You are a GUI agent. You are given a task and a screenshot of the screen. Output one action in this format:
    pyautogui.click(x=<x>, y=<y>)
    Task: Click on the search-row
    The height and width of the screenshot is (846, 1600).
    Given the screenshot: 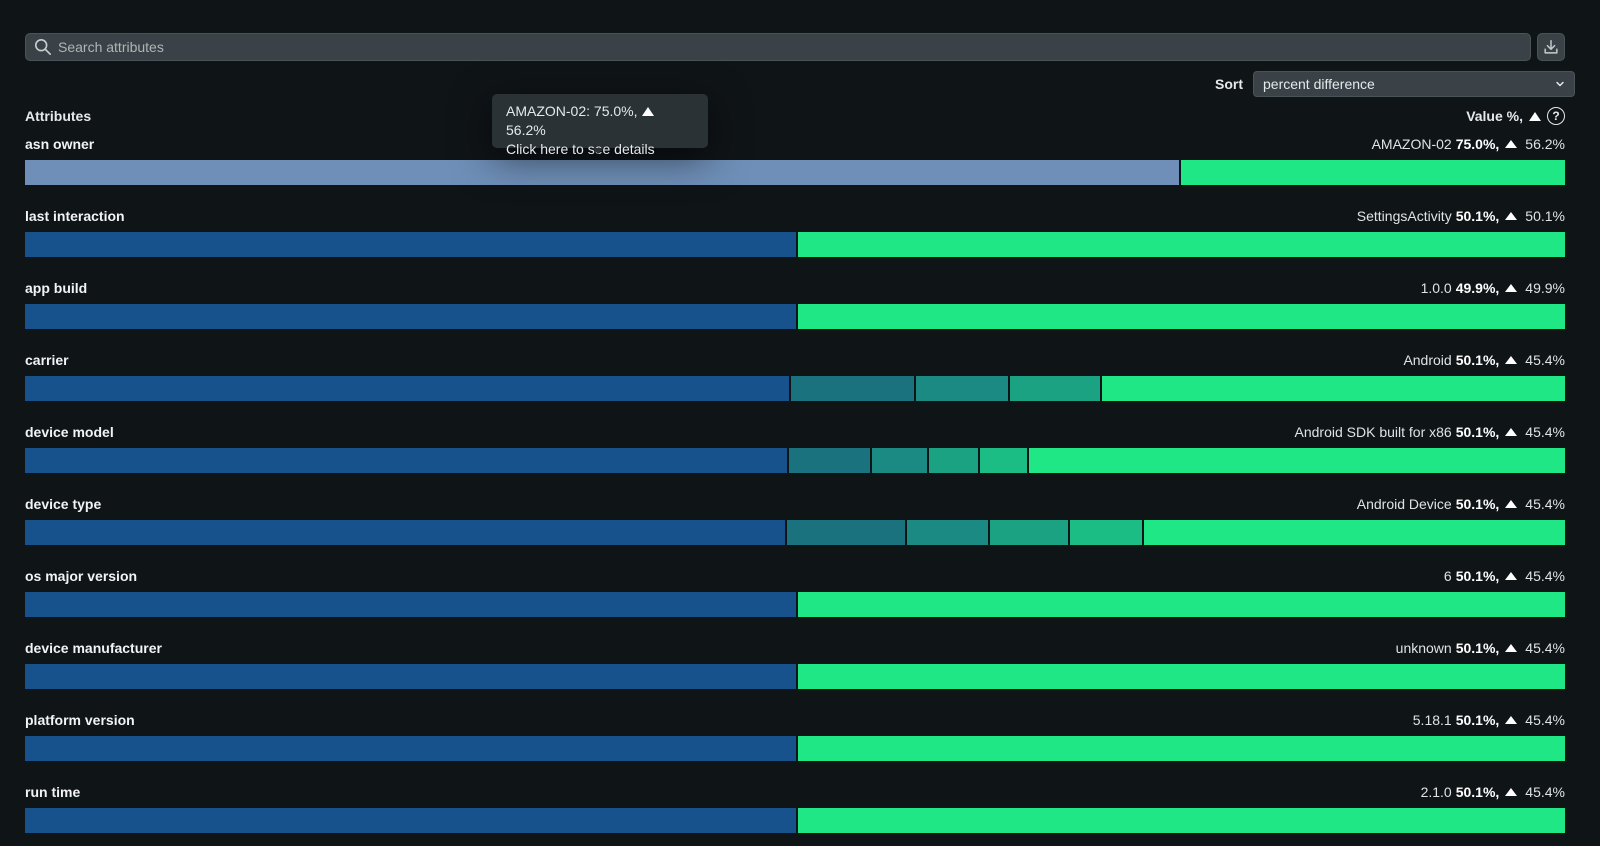 What is the action you would take?
    pyautogui.click(x=795, y=47)
    